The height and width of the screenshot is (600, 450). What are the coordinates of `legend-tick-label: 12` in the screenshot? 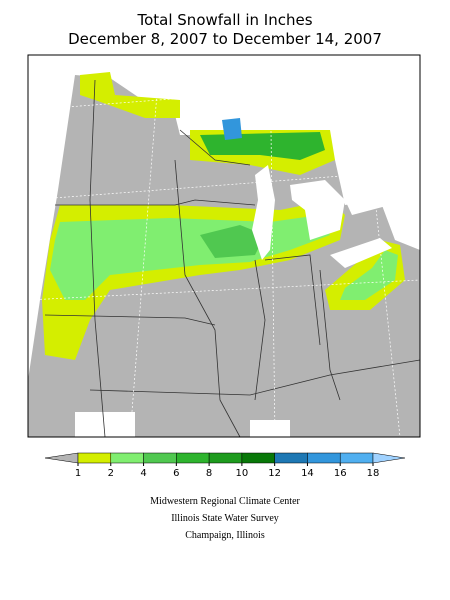 It's located at (274, 473).